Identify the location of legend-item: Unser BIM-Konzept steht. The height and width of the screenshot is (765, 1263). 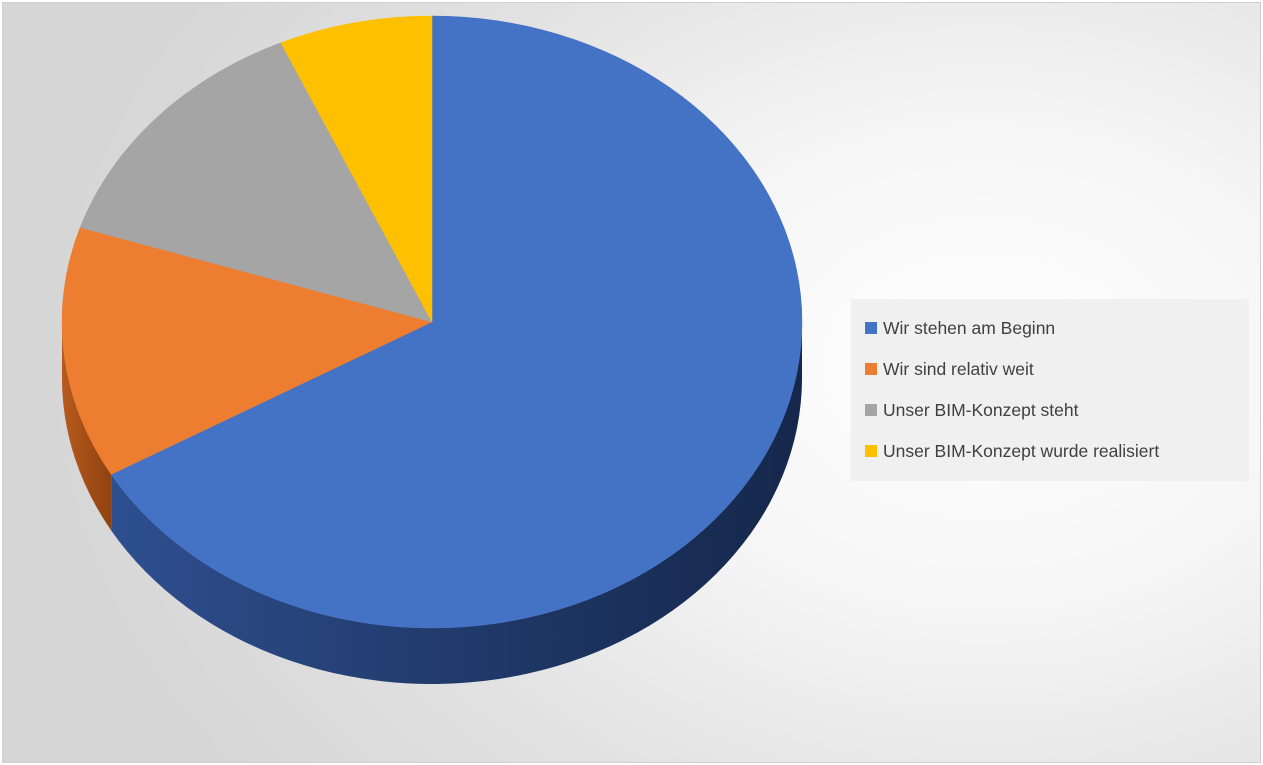
(1057, 410).